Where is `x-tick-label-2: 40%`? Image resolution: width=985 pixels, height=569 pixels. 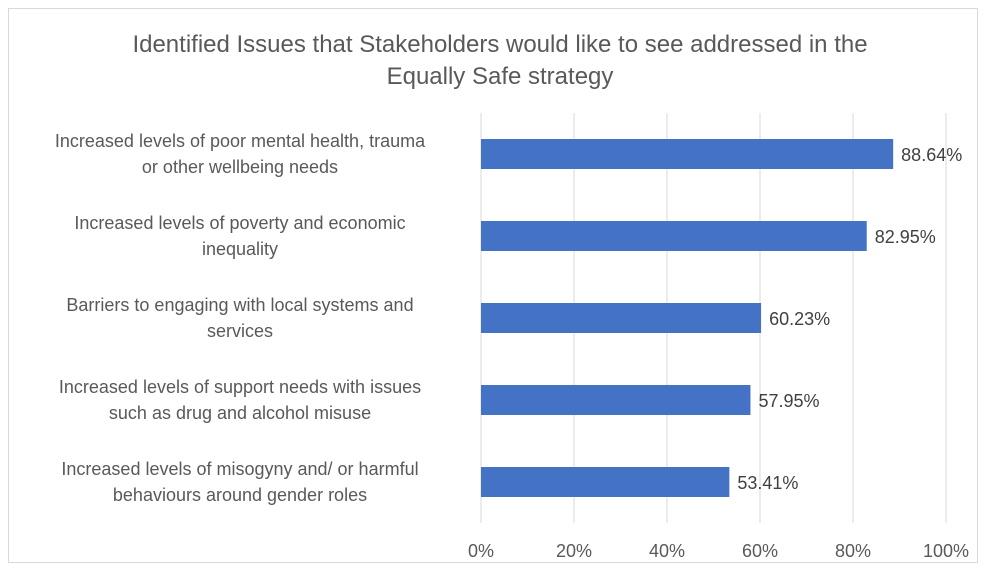
x-tick-label-2: 40% is located at coordinates (667, 551).